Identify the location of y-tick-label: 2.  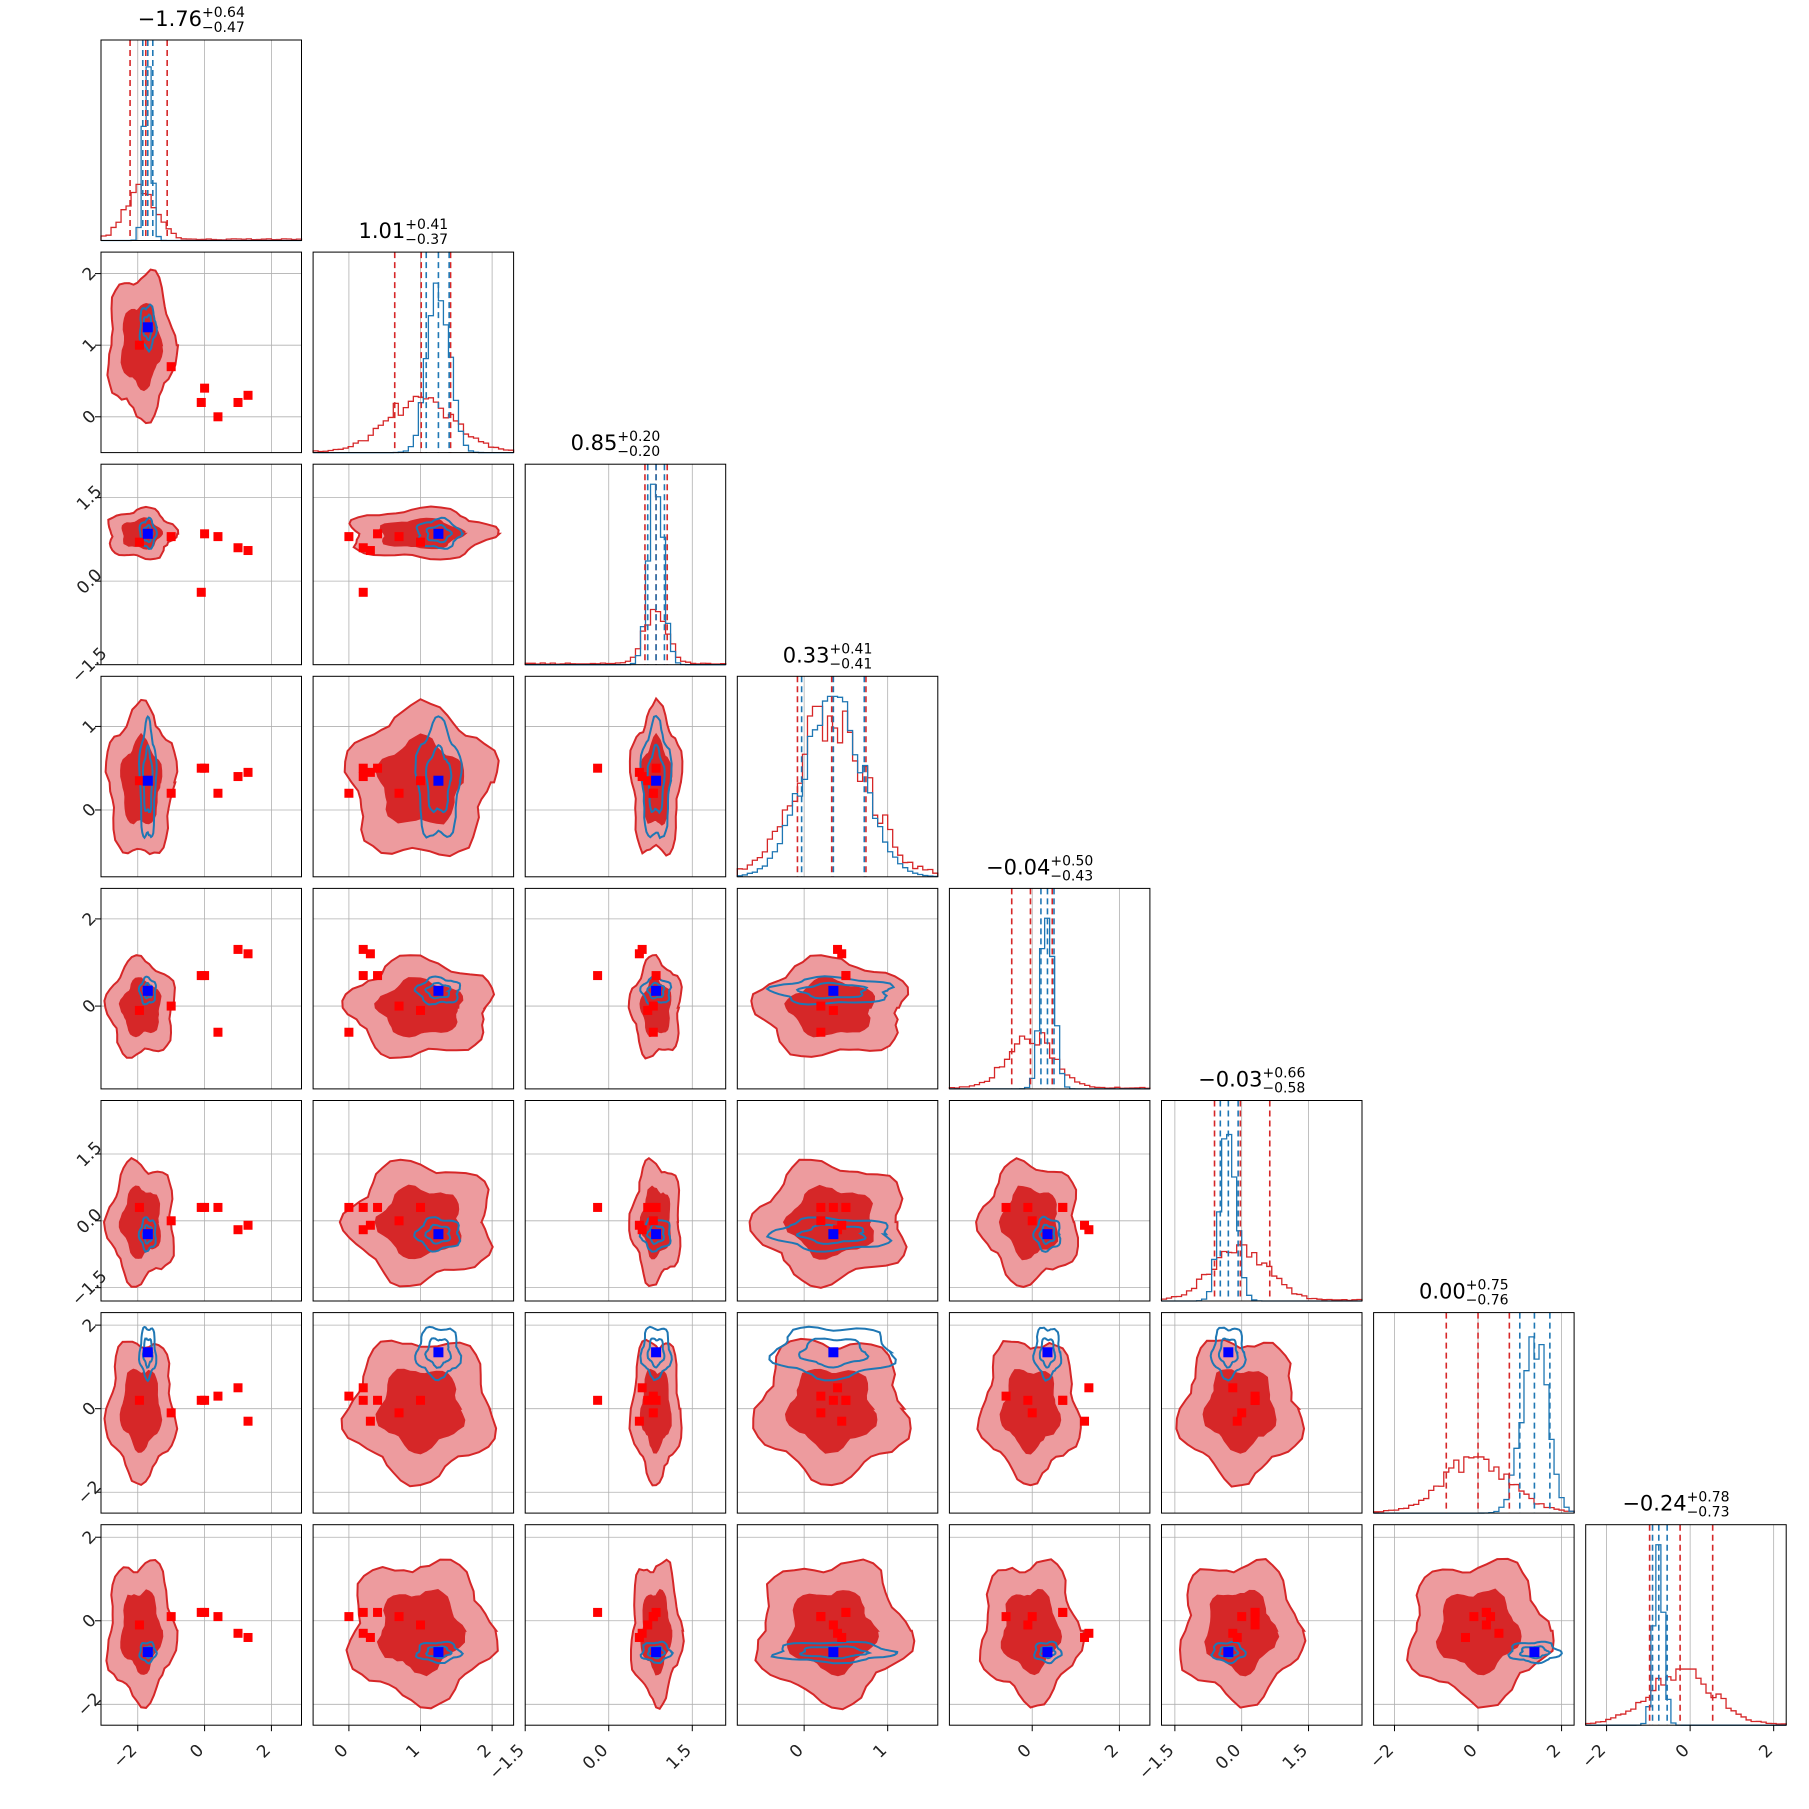
(90, 920).